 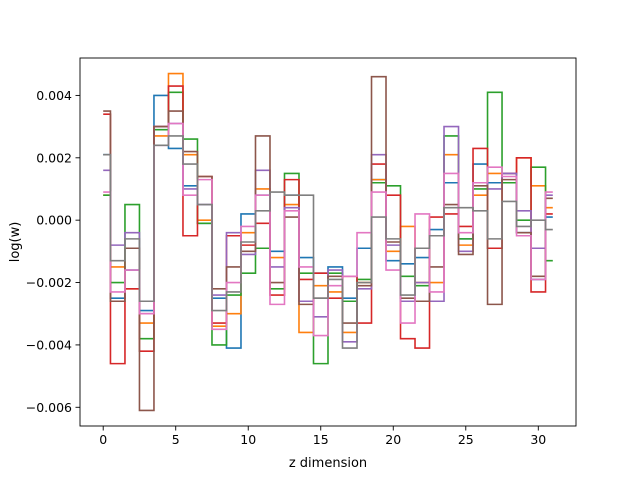 I want to click on y-tick-label: −0.002, so click(x=49, y=282).